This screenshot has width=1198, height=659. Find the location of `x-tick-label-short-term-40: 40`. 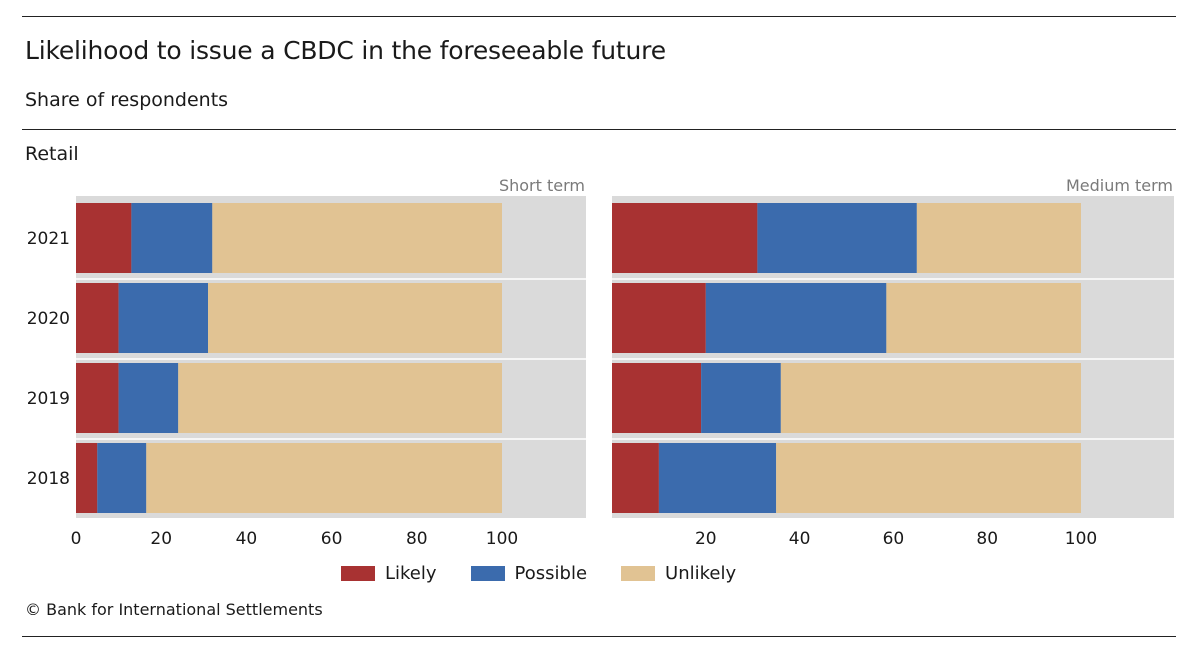

x-tick-label-short-term-40: 40 is located at coordinates (247, 539).